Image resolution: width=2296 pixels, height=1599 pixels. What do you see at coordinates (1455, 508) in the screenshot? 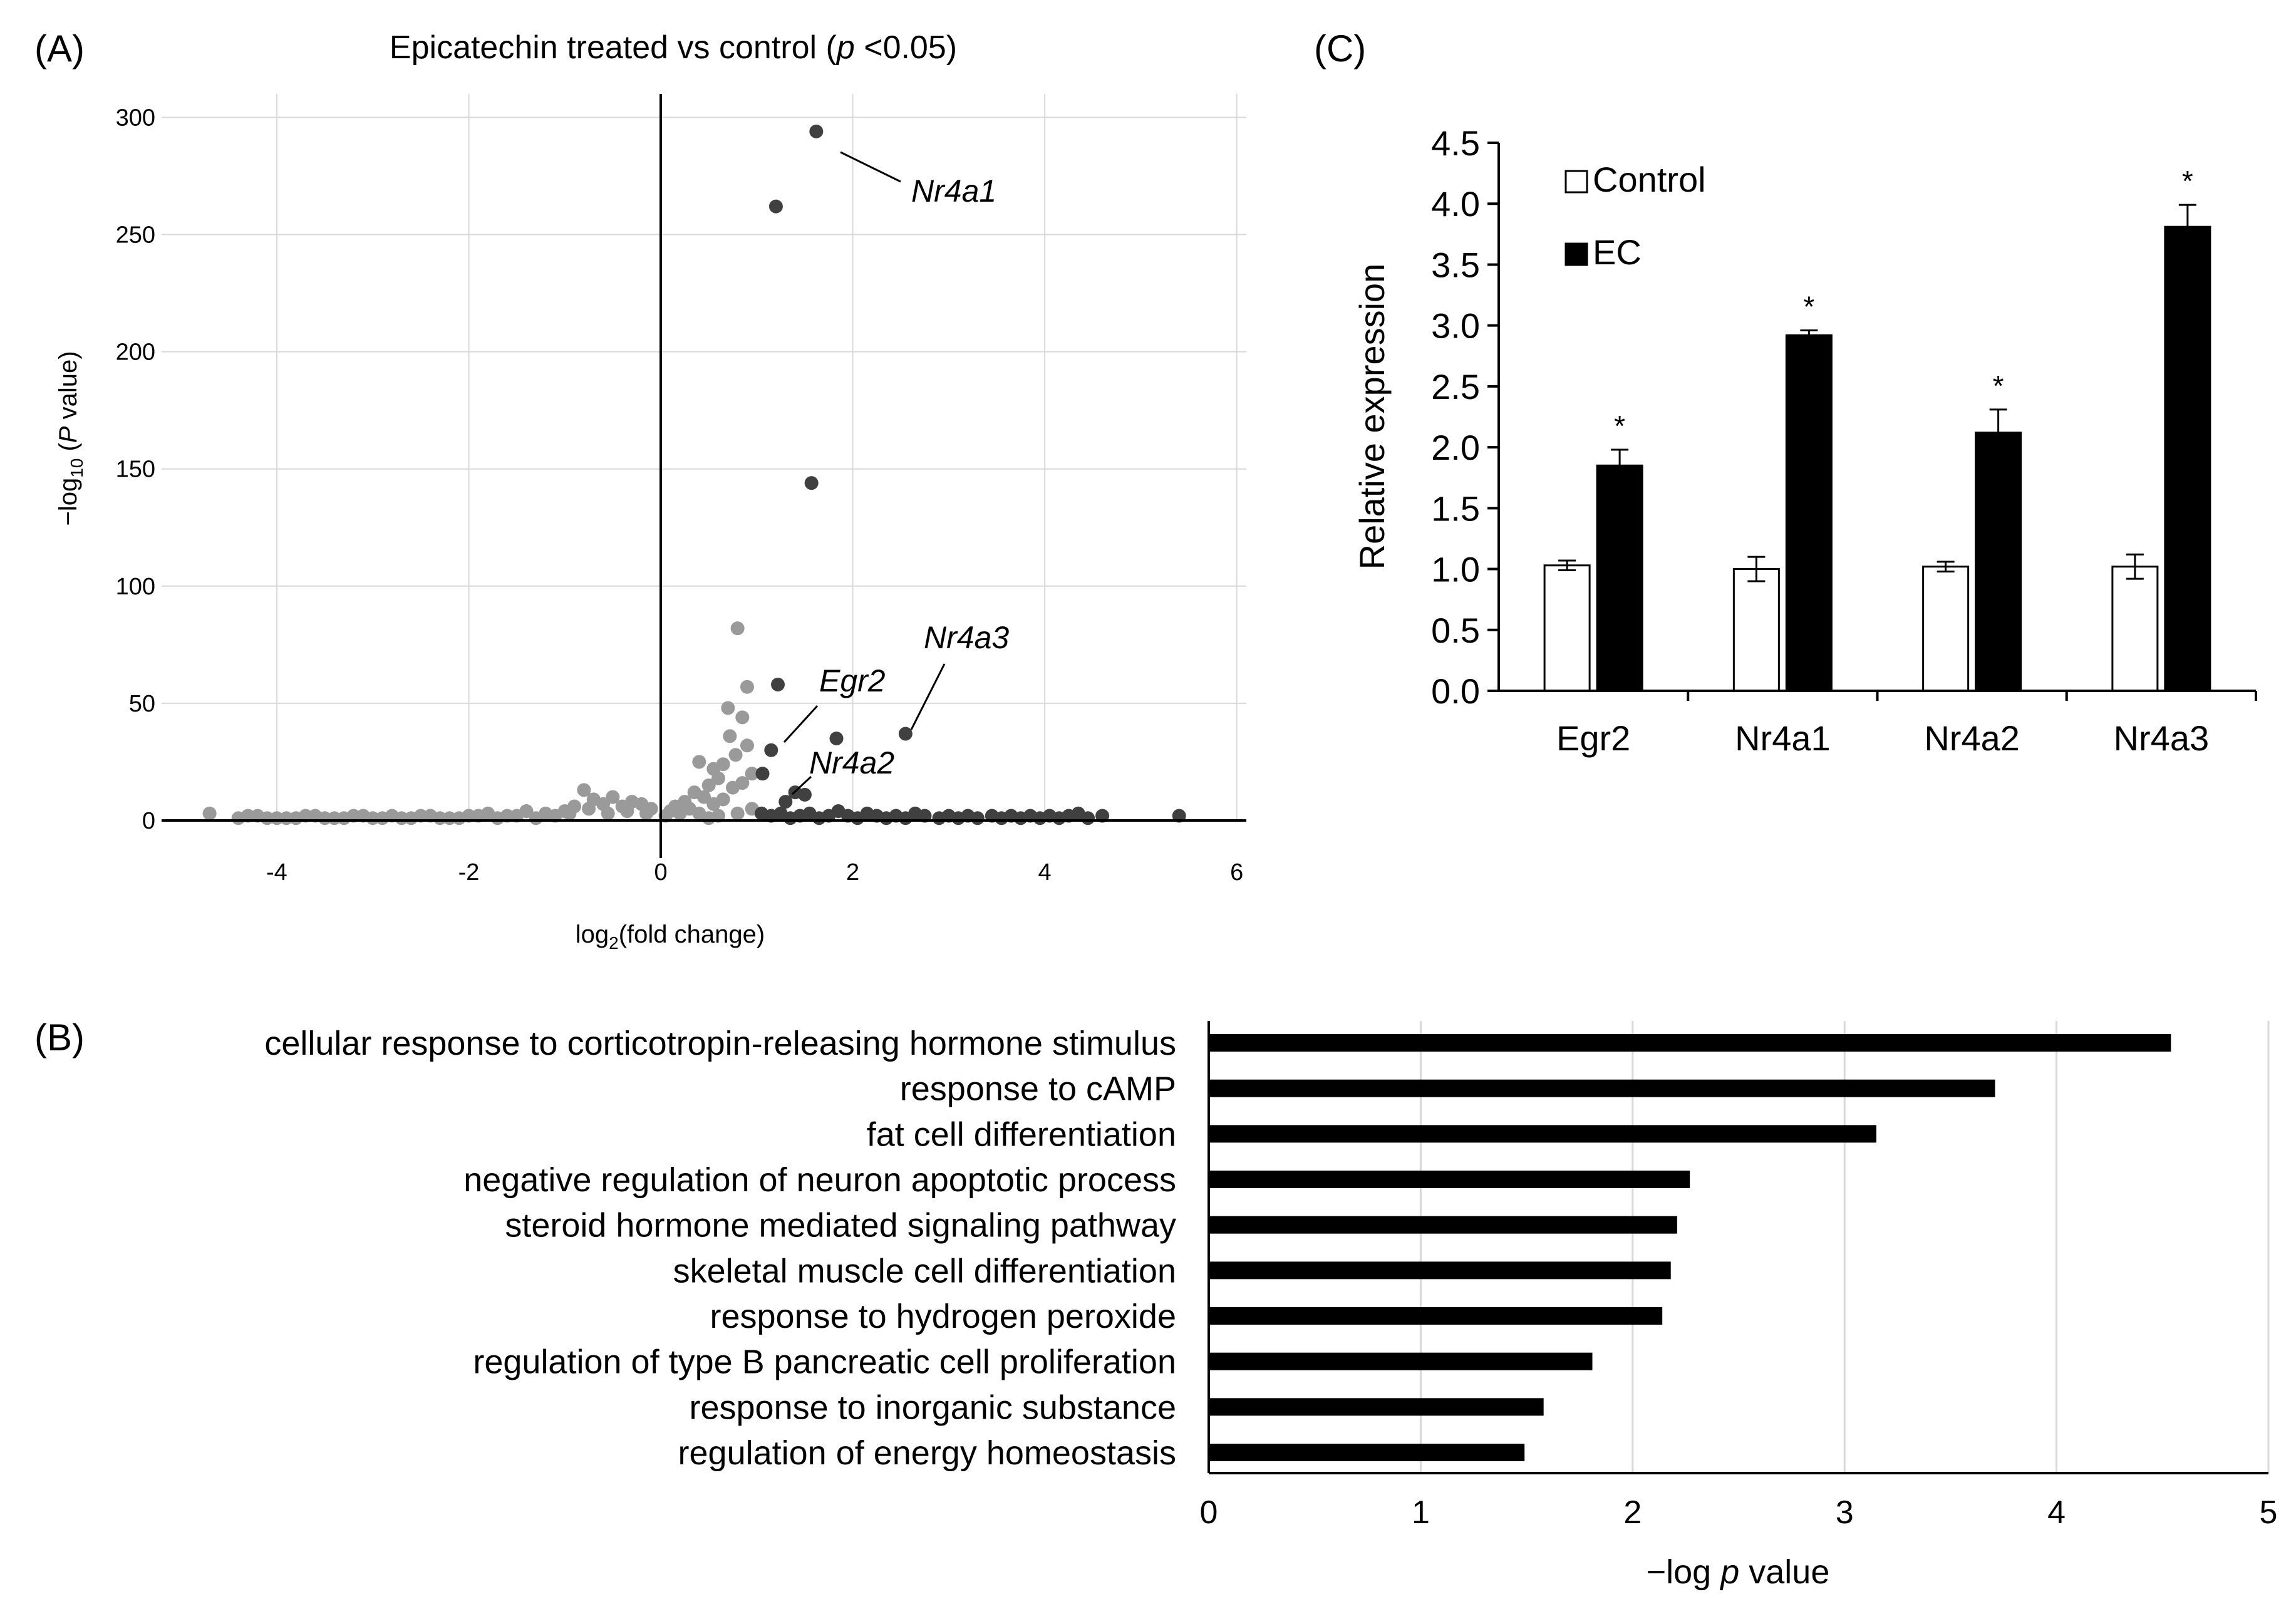
I see `qpcr-y-tick-label: 1.5` at bounding box center [1455, 508].